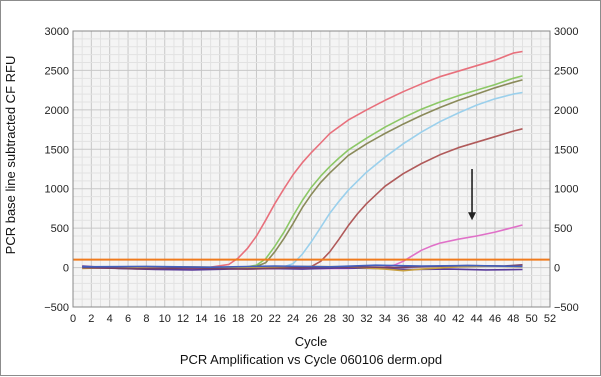 The image size is (601, 377). What do you see at coordinates (472, 195) in the screenshot?
I see `annotation-arrow` at bounding box center [472, 195].